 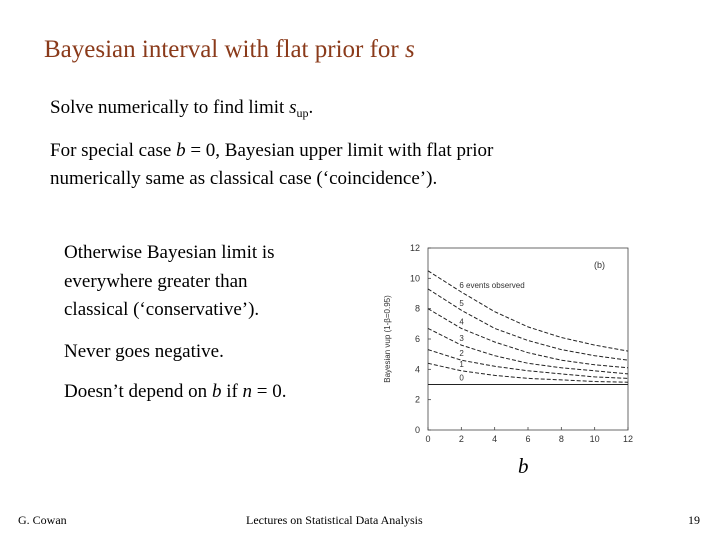 I want to click on y-tick-label: 12, so click(x=415, y=248).